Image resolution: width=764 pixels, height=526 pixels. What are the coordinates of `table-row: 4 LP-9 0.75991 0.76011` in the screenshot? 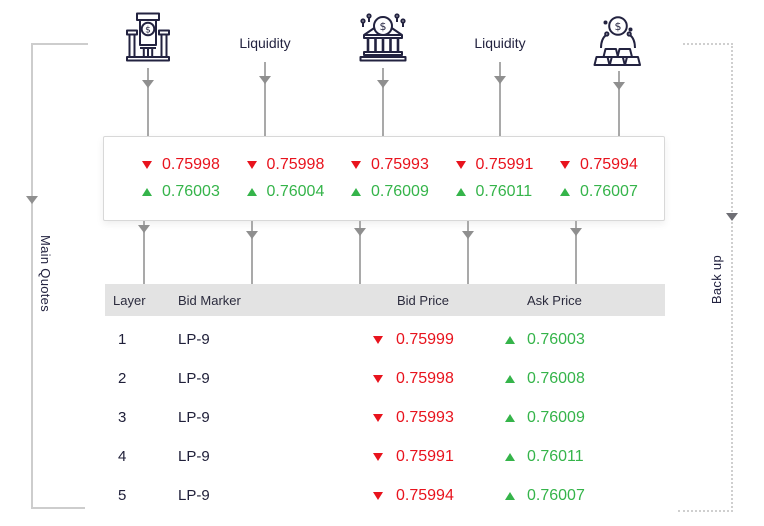 It's located at (385, 456).